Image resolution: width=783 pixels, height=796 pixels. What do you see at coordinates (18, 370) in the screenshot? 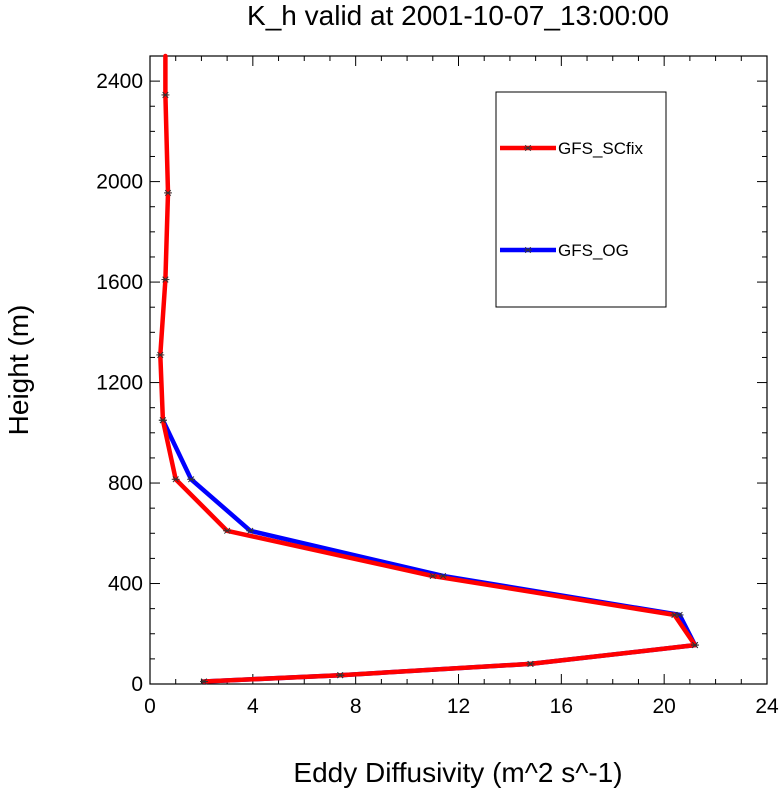
I see `y-axis-label: Height (m)` at bounding box center [18, 370].